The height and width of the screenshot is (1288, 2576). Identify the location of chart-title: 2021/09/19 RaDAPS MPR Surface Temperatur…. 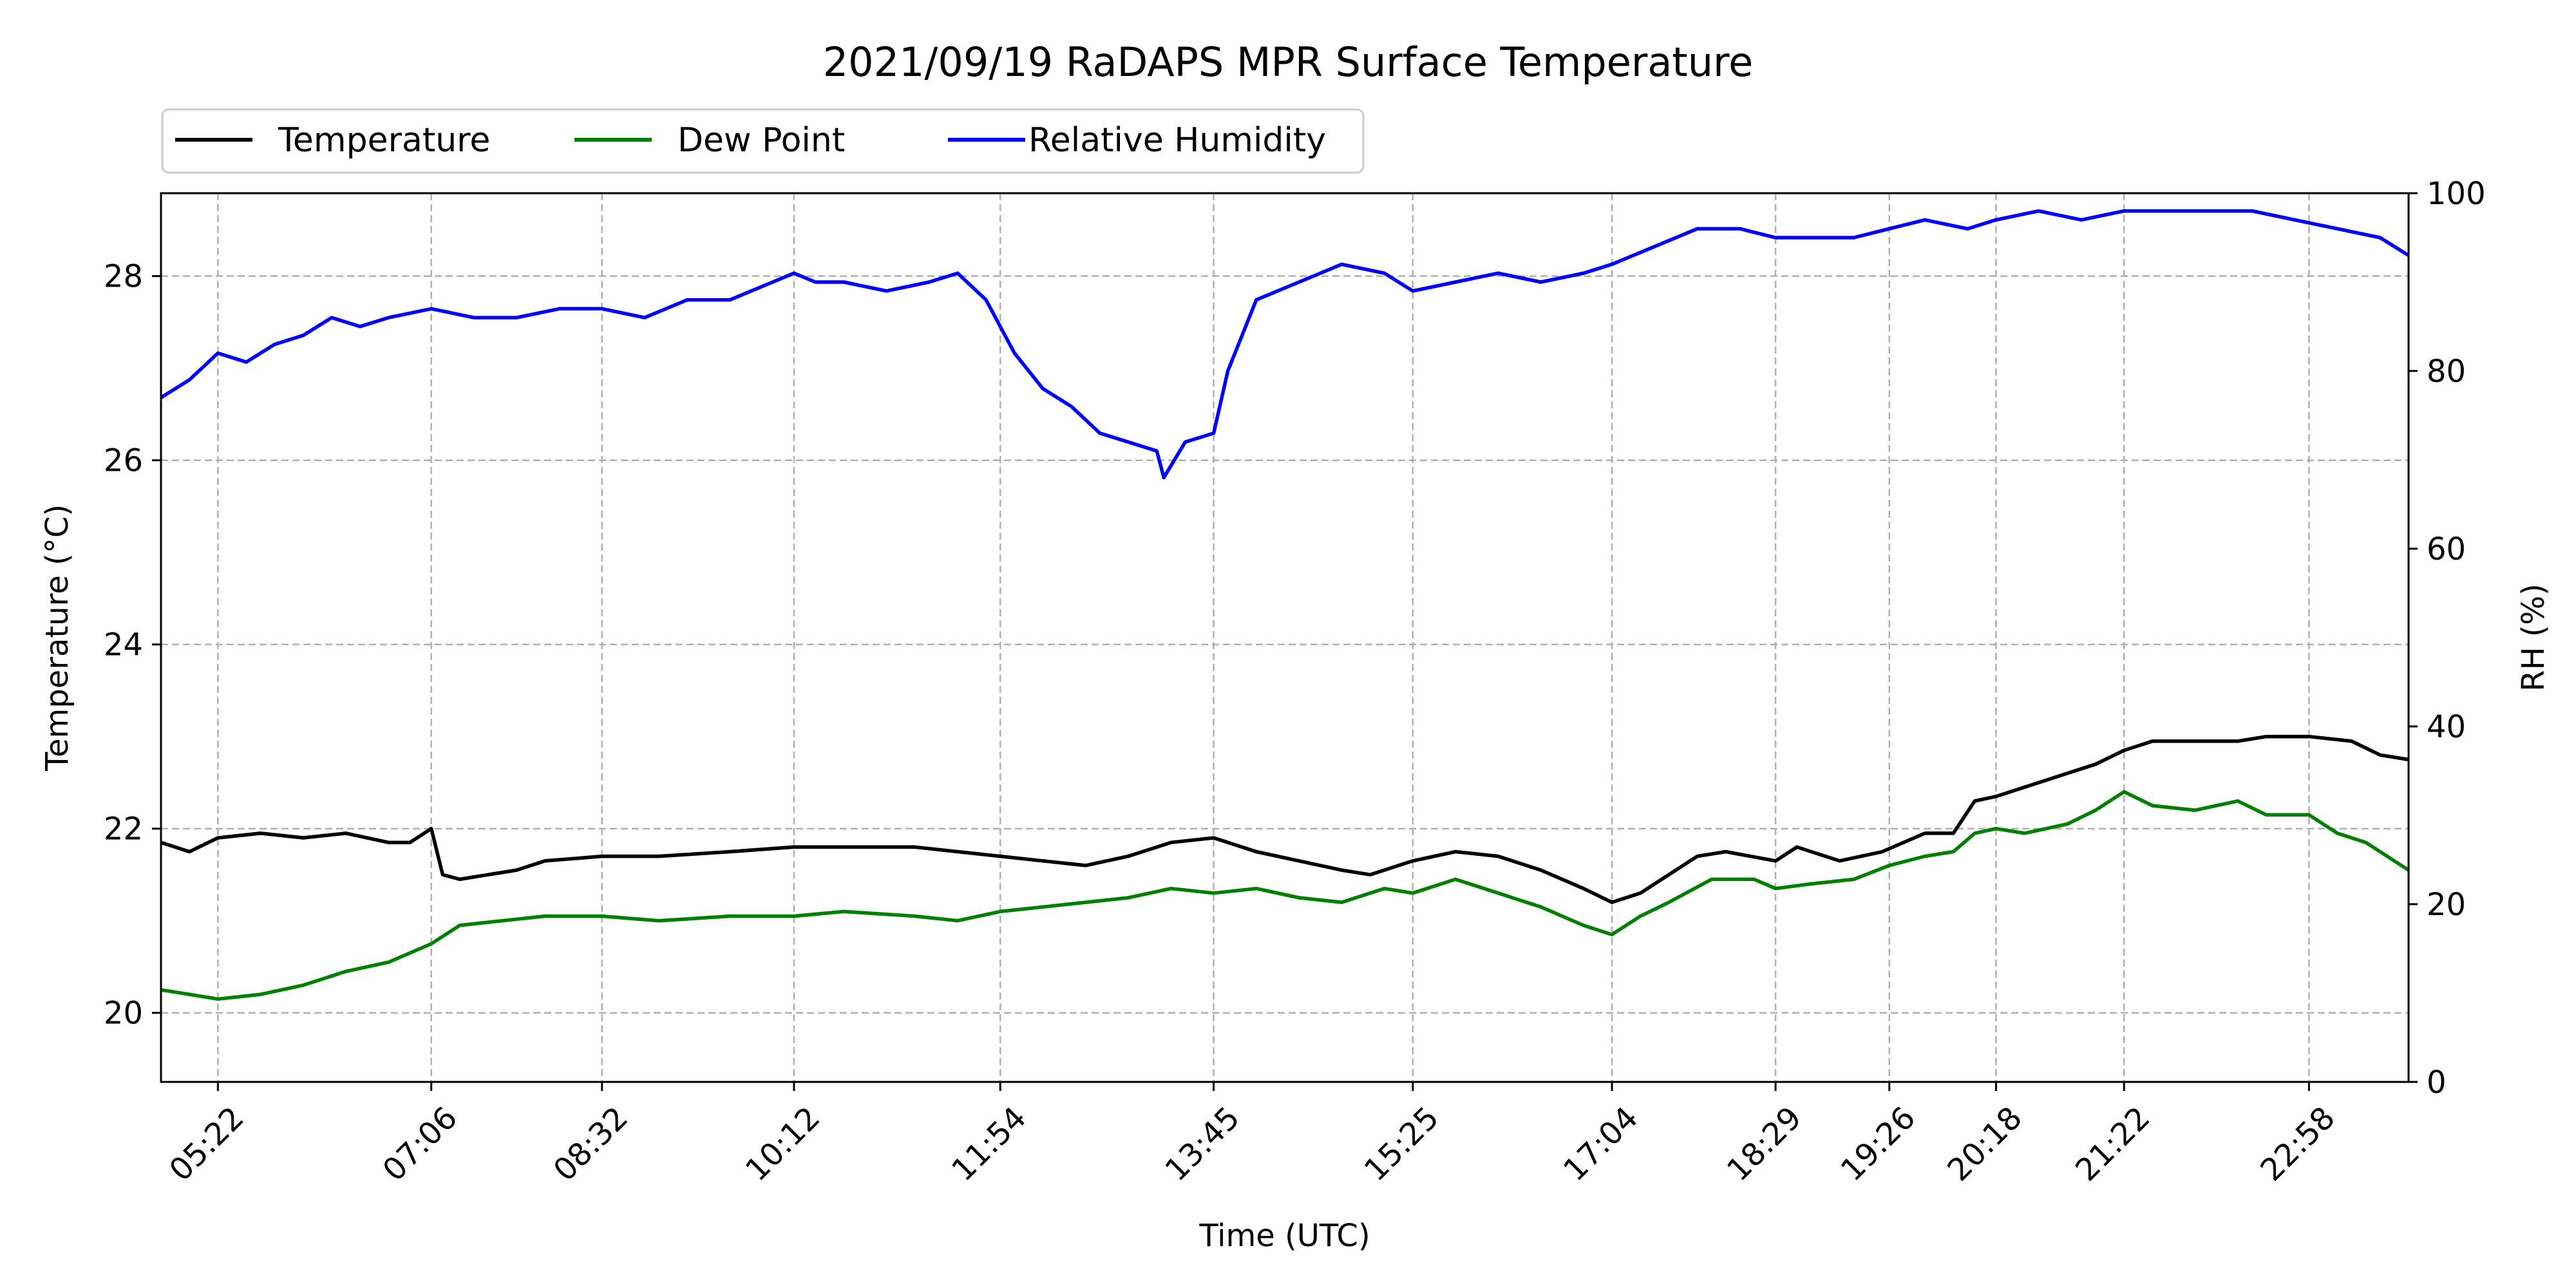
(1288, 62).